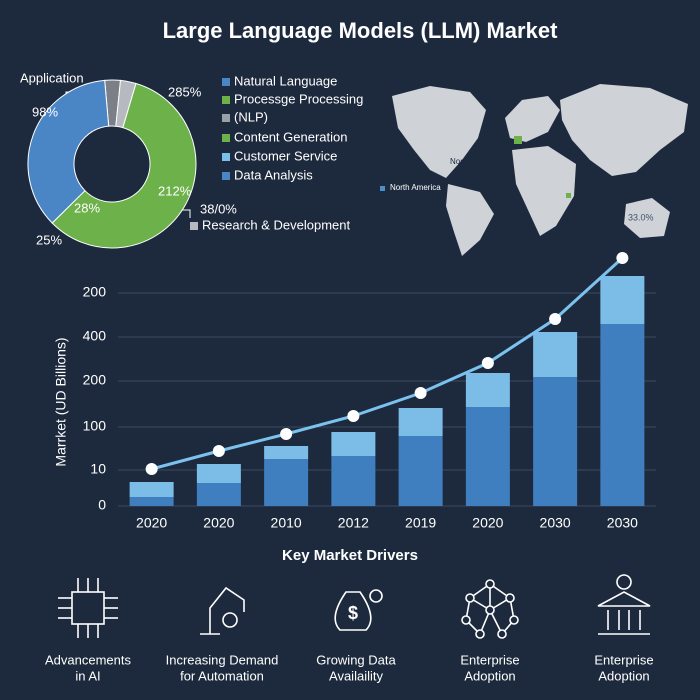 This screenshot has width=700, height=700. What do you see at coordinates (45, 111) in the screenshot?
I see `donut-annotation: 98%` at bounding box center [45, 111].